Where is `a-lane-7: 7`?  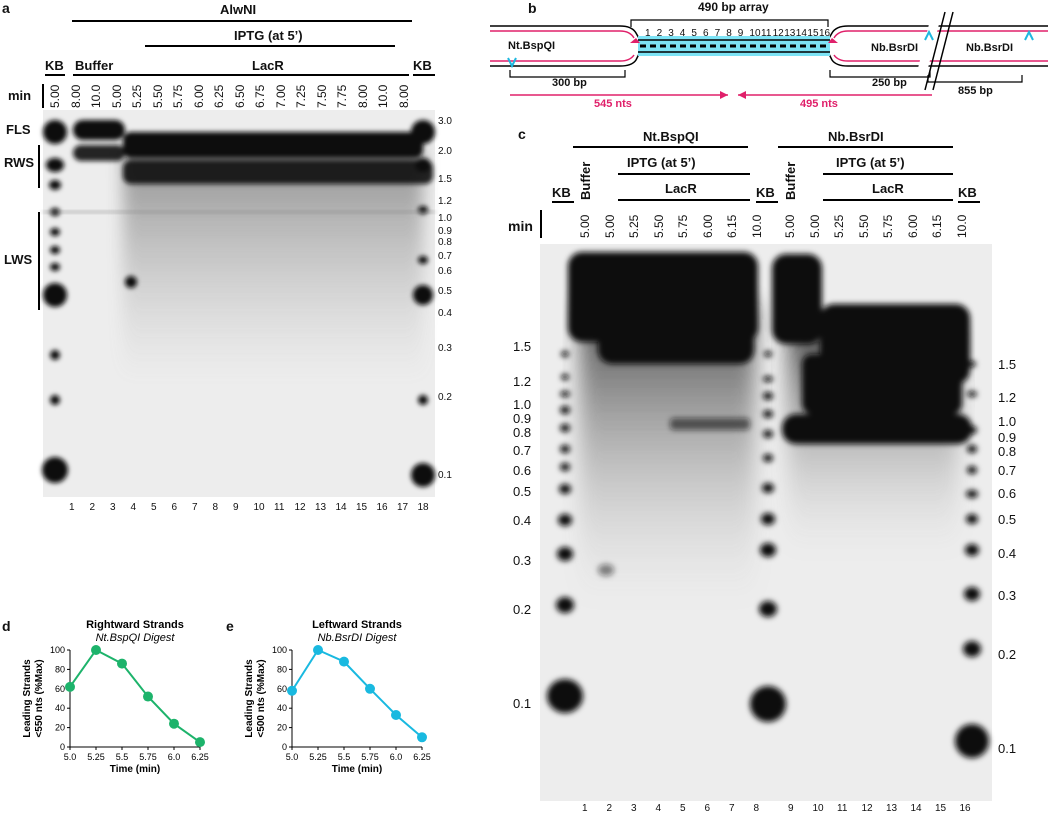
a-lane-7: 7 is located at coordinates (195, 507).